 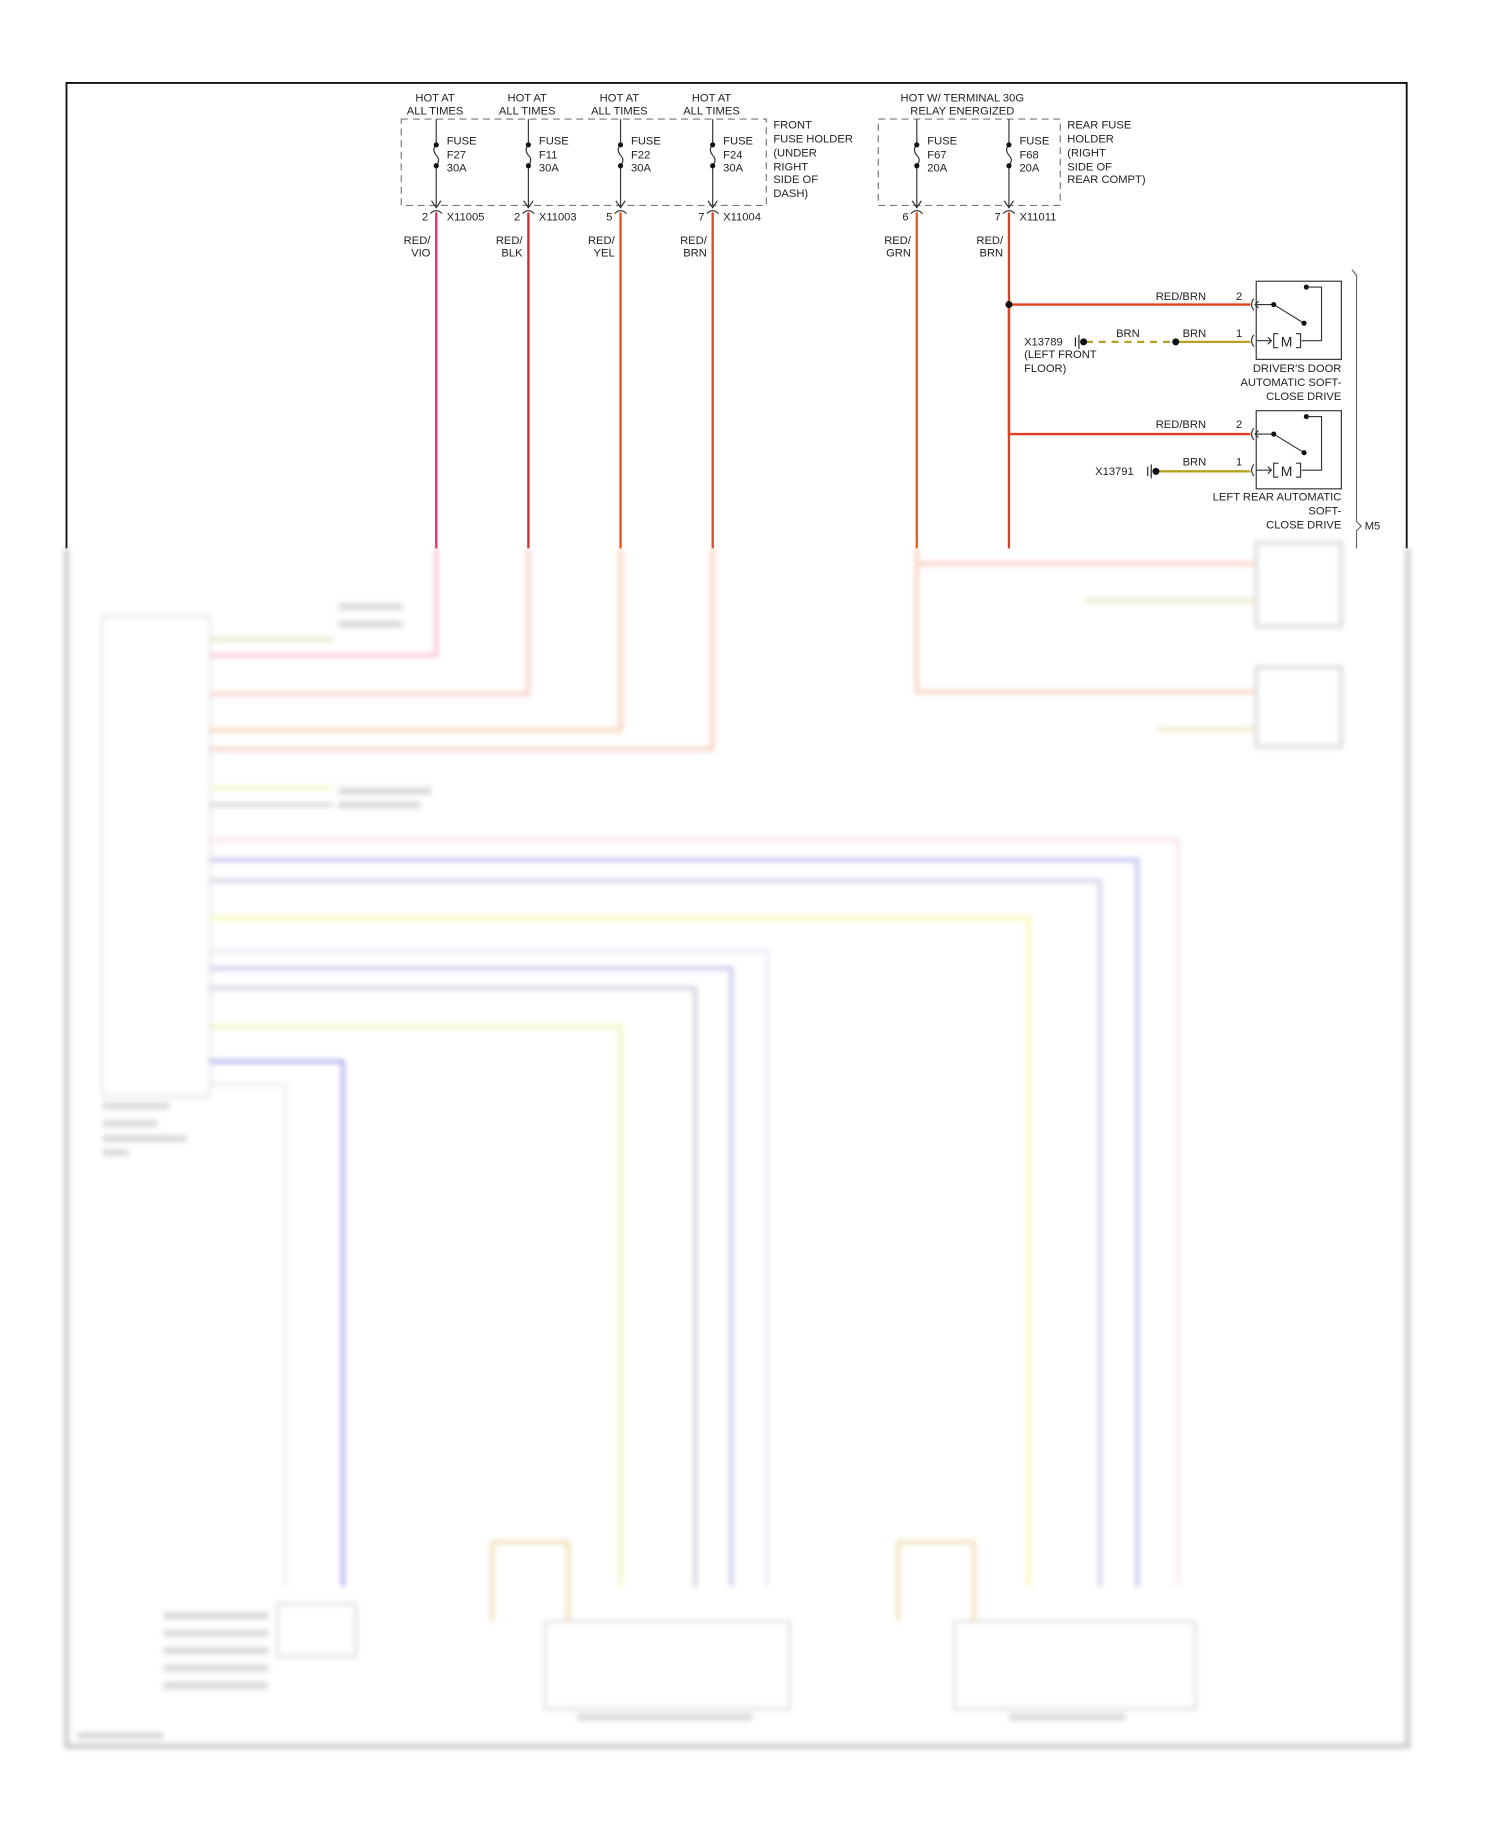 I want to click on svg-text: FUSE HOLDER, so click(x=813, y=139).